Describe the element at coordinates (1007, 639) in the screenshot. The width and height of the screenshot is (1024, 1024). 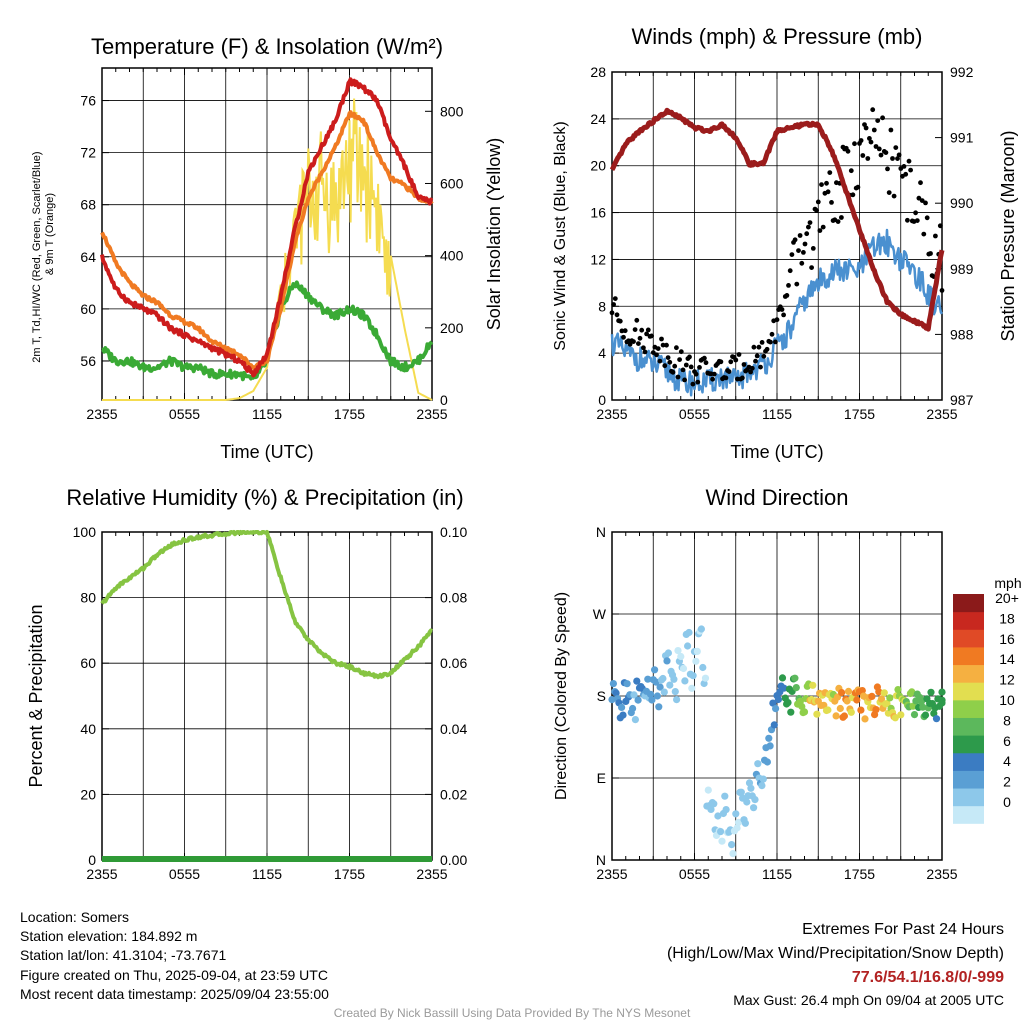
I see `legend-label: 16` at that location.